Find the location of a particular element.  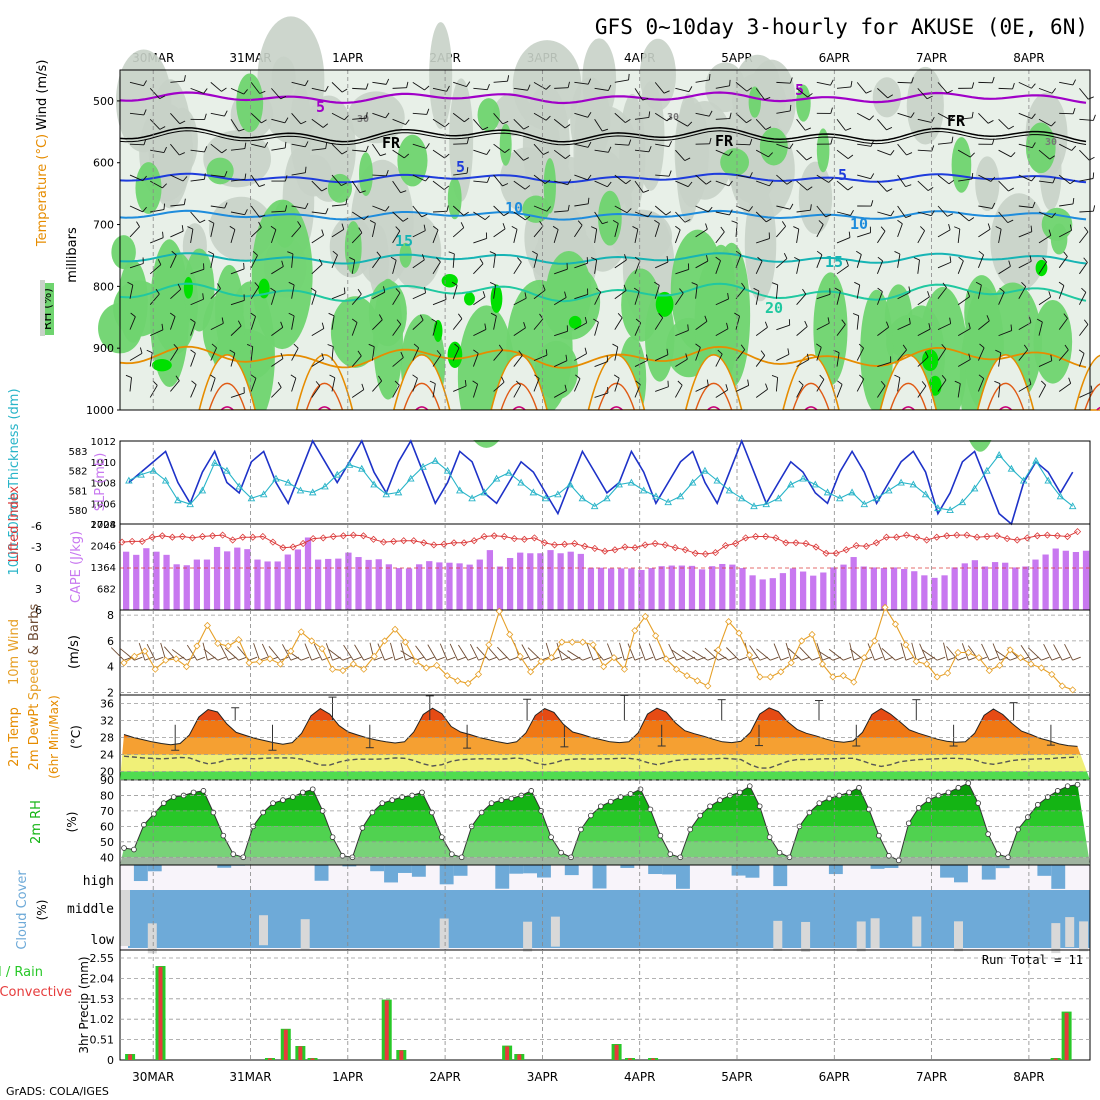

precip-total-legend: Total / Rain is located at coordinates (21, 972).